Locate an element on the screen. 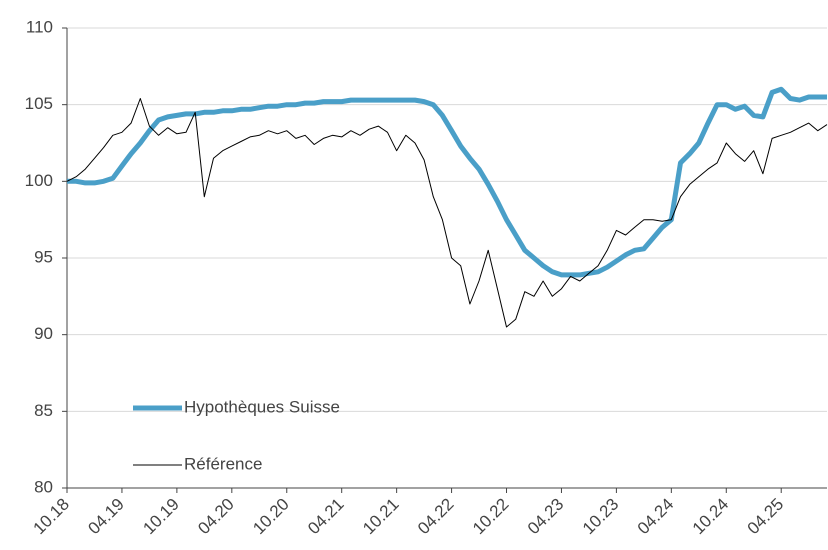  y-tick-label: 105 is located at coordinates (39, 103).